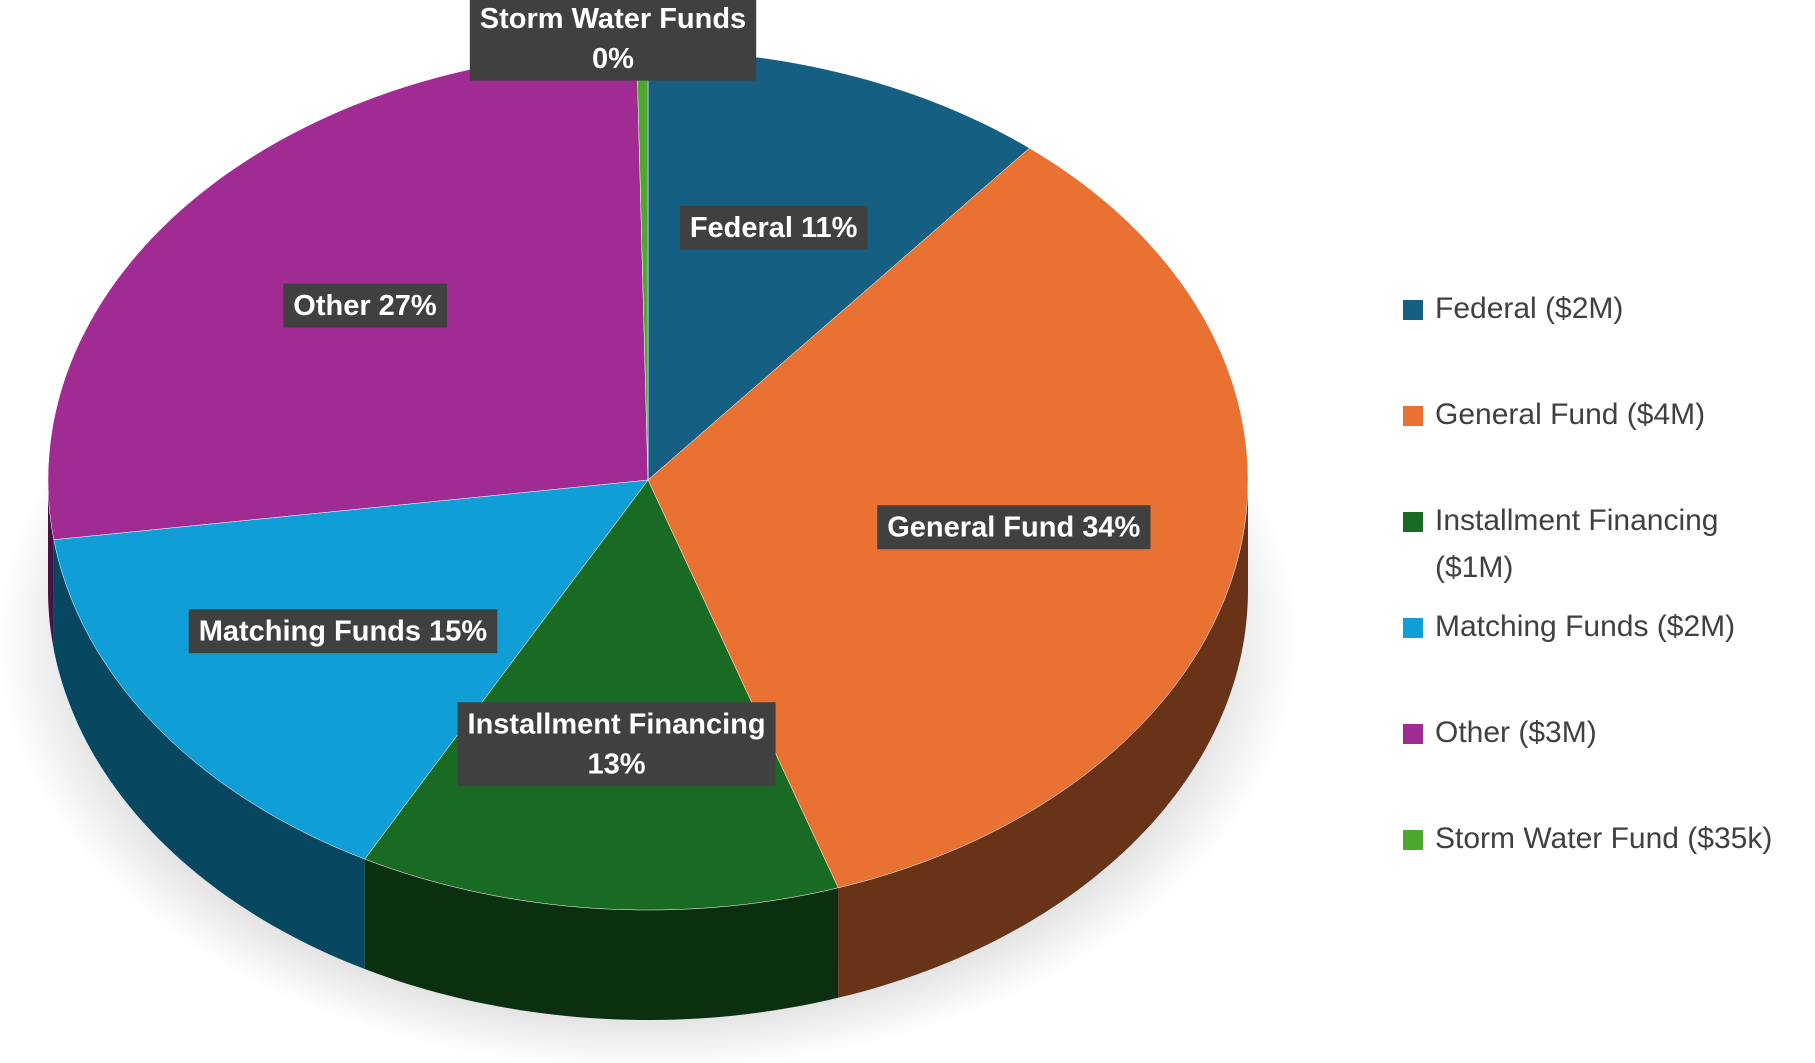 The image size is (1815, 1063). I want to click on data-label: General Fund 34%, so click(1014, 527).